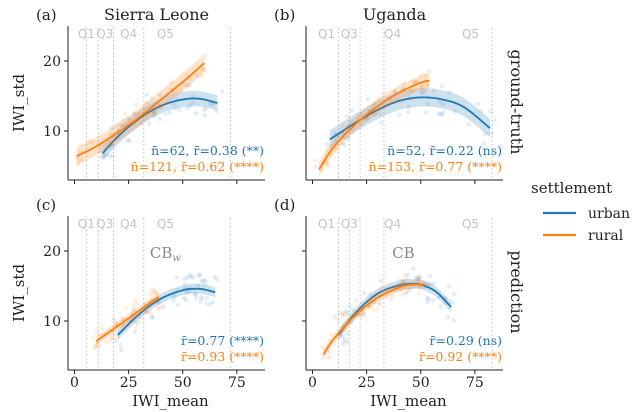 This screenshot has width=637, height=412. What do you see at coordinates (408, 401) in the screenshot?
I see `x-axis-title: IWI_mean` at bounding box center [408, 401].